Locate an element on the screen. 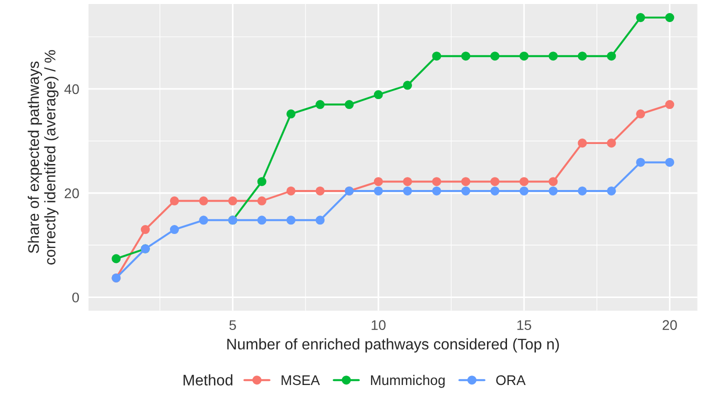  y-tick-label: 0 is located at coordinates (75, 297).